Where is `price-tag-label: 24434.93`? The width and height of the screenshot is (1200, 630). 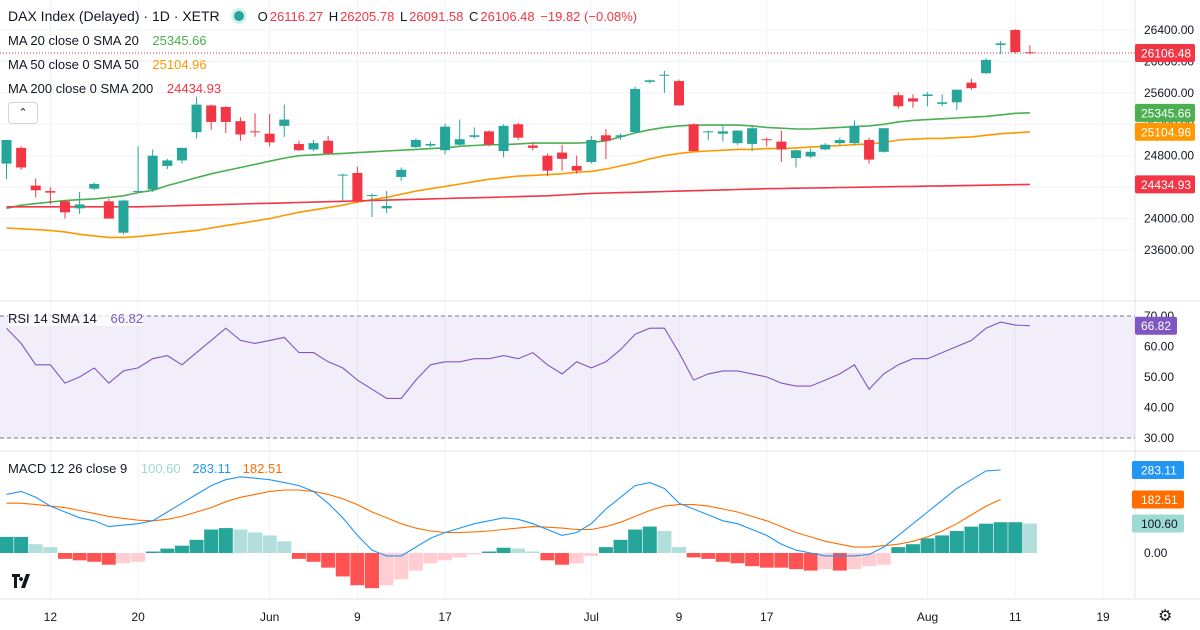
price-tag-label: 24434.93 is located at coordinates (1166, 185).